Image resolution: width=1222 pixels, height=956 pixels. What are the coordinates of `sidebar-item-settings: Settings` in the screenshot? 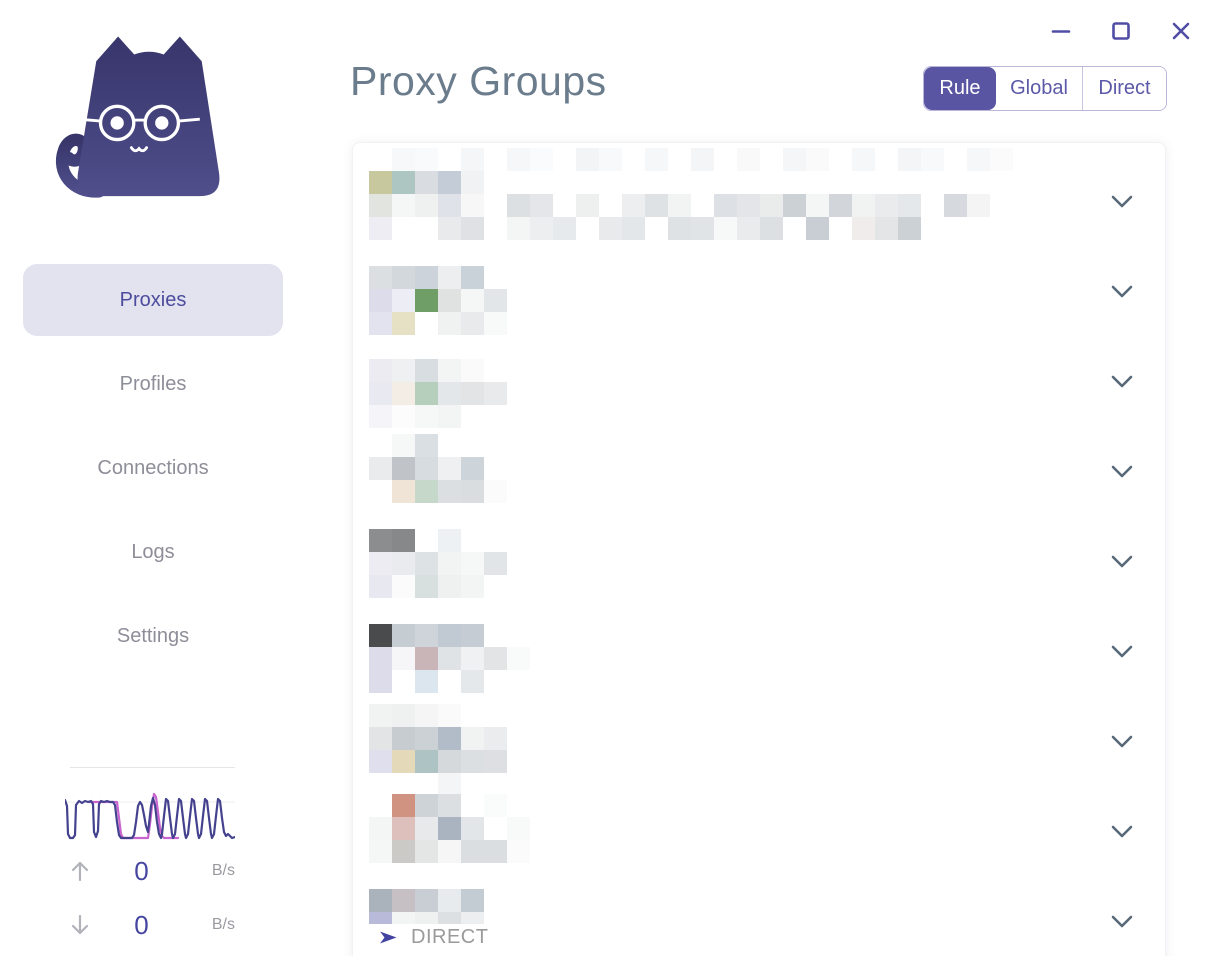 It's located at (153, 635).